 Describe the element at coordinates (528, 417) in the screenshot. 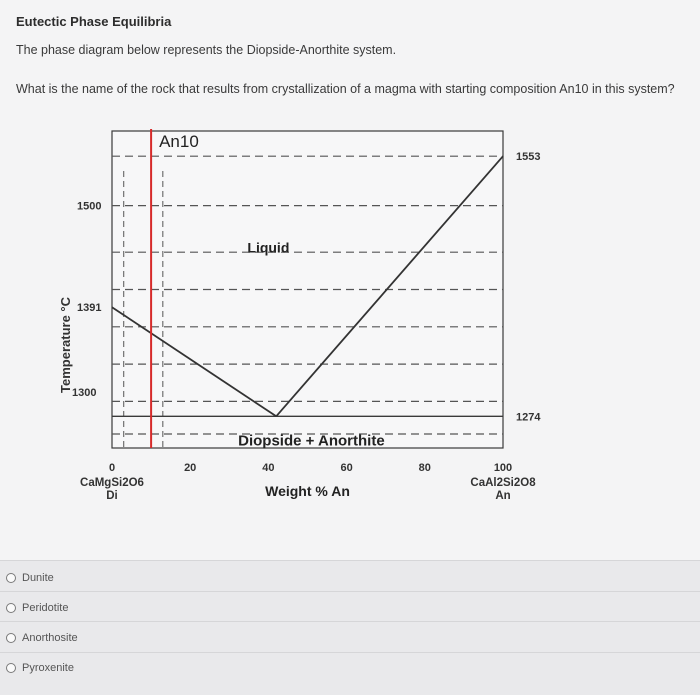

I see `temp-label-1274: 1274` at that location.